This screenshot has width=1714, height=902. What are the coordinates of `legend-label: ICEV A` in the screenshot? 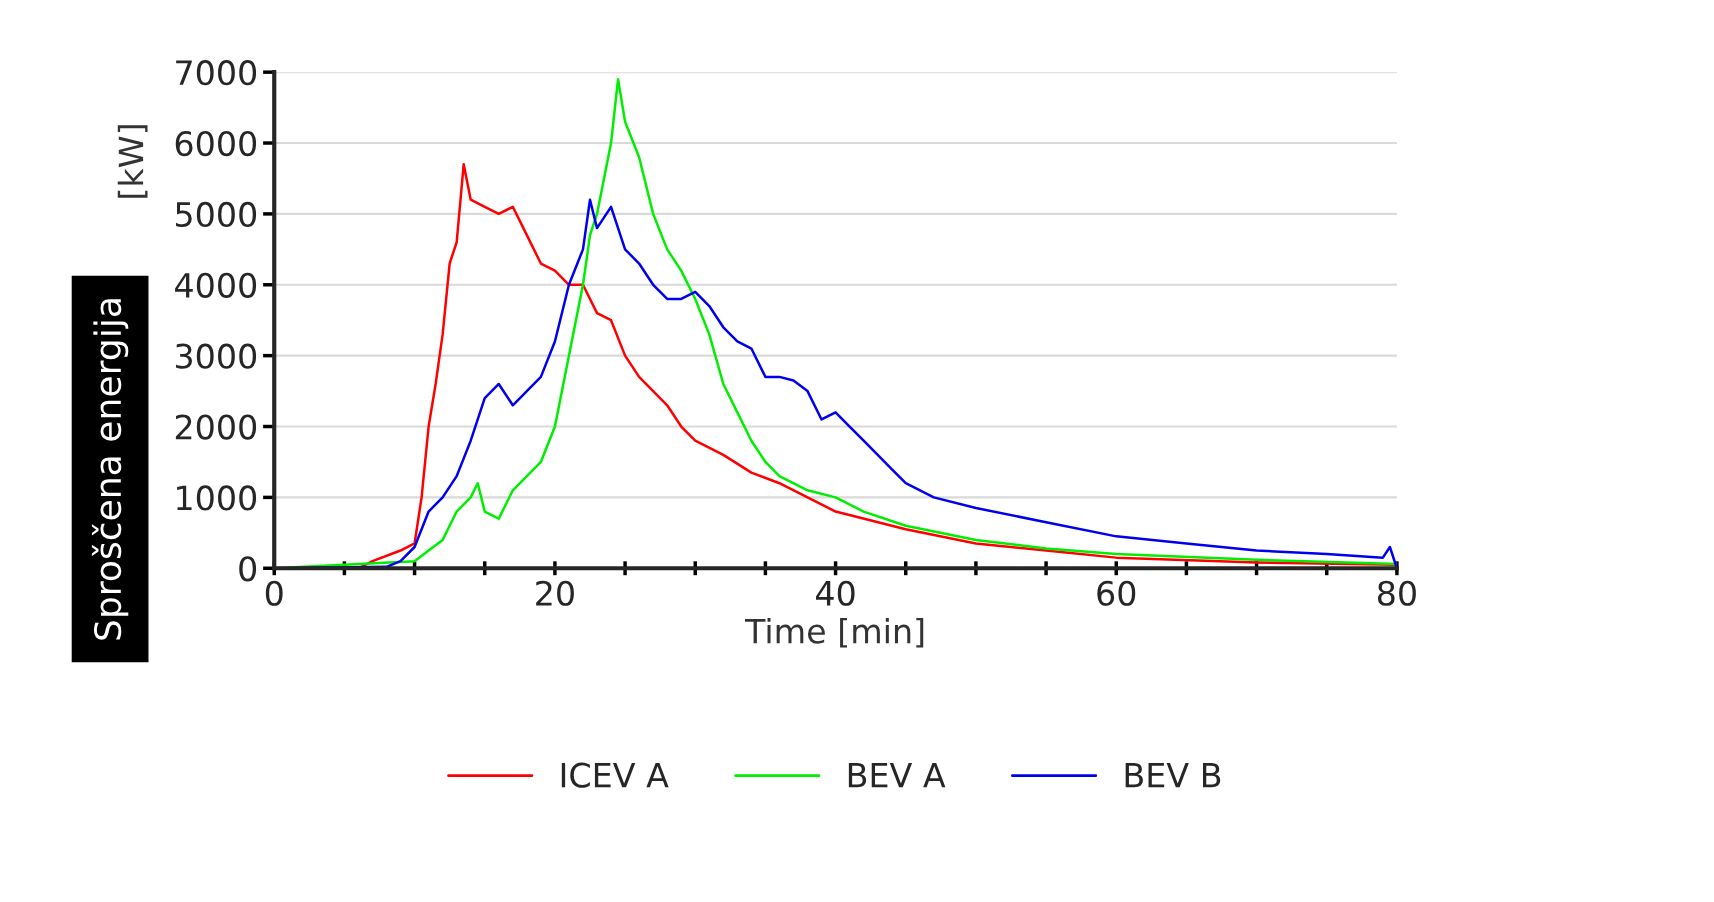 It's located at (615, 775).